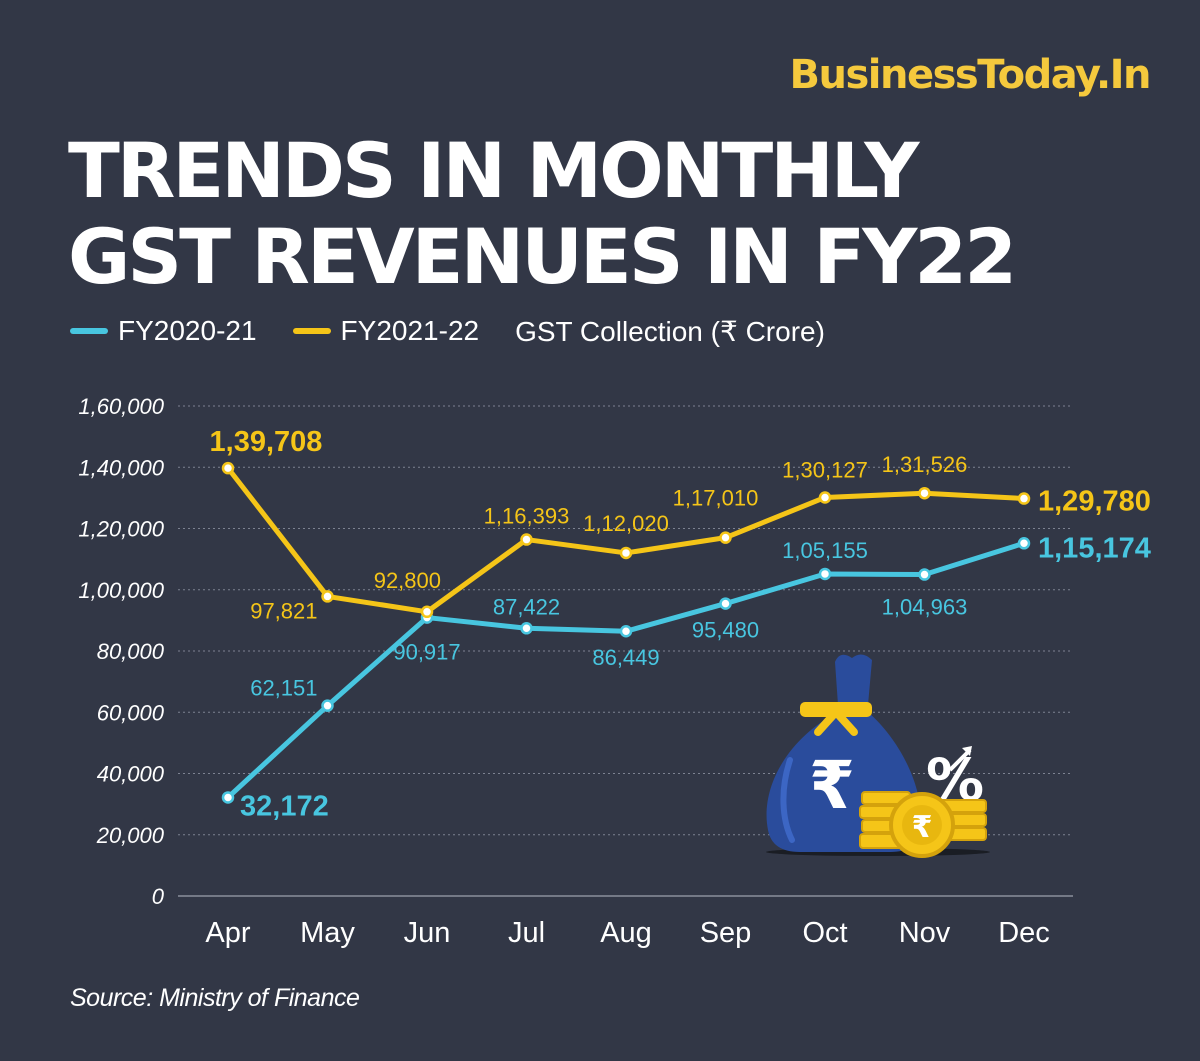 This screenshot has width=1200, height=1061. Describe the element at coordinates (726, 933) in the screenshot. I see `x-tick-label: Sep` at that location.